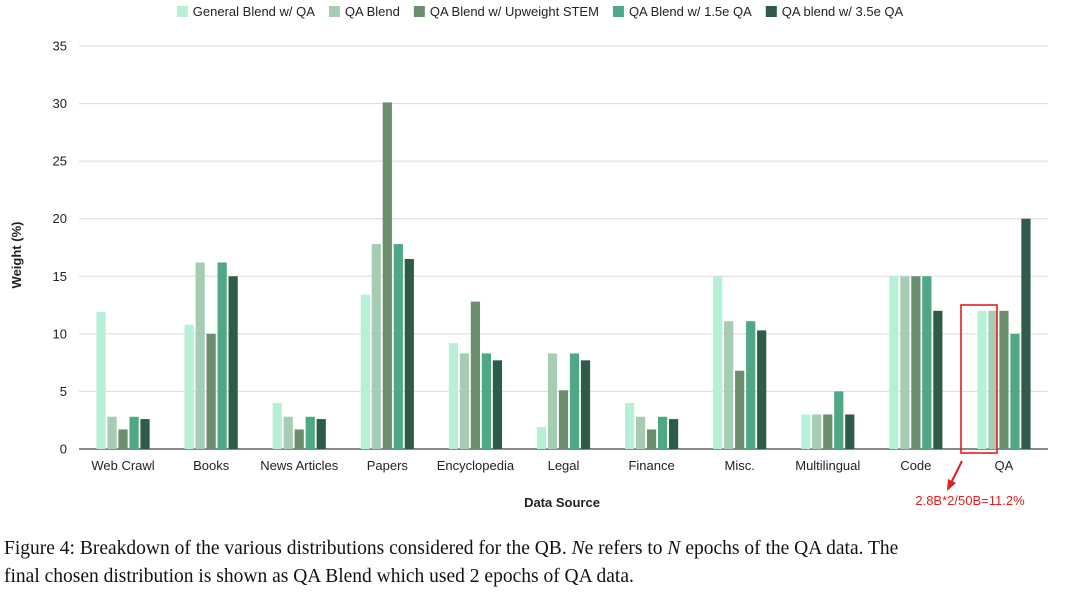 This screenshot has height=593, width=1080. Describe the element at coordinates (60, 333) in the screenshot. I see `y-tick-label: 10` at that location.